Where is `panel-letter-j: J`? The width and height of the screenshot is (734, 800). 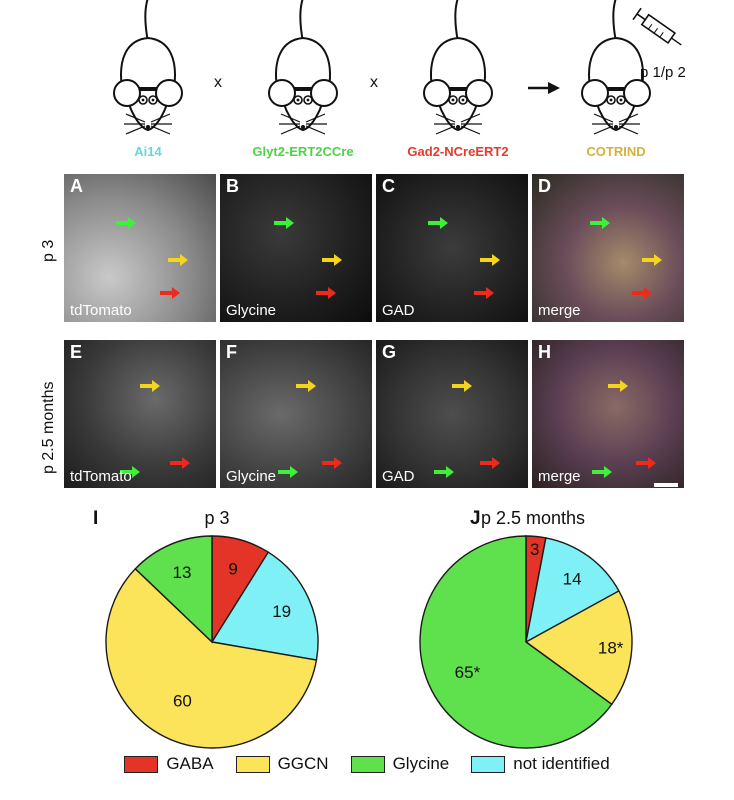
panel-letter-j: J is located at coordinates (475, 518).